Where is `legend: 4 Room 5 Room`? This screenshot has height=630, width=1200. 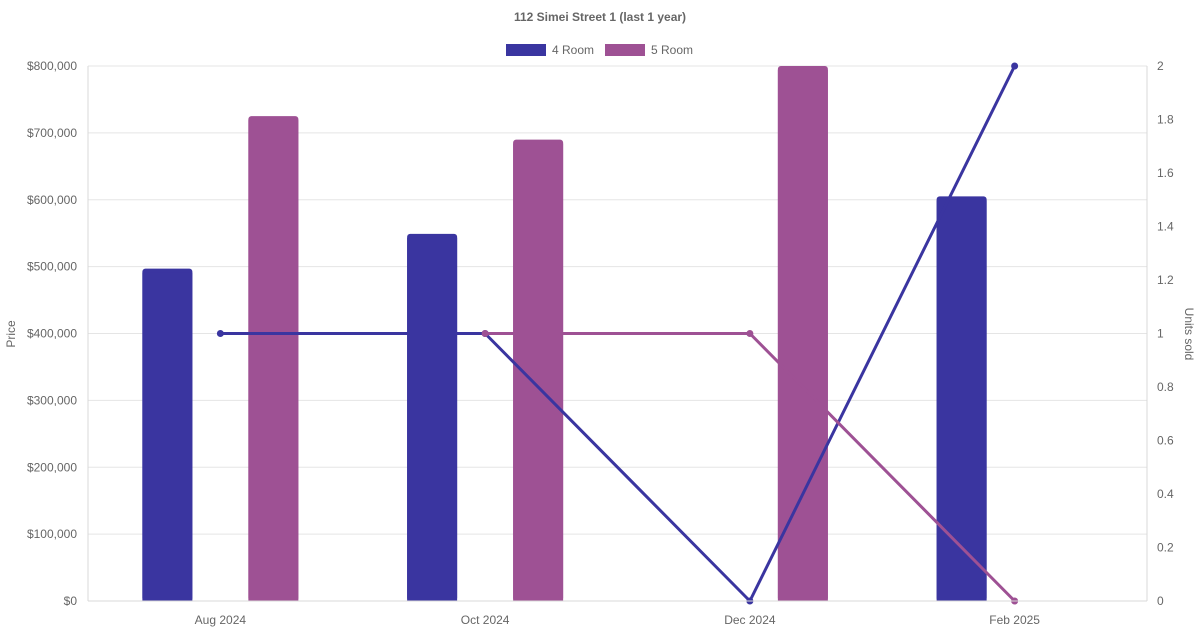
legend: 4 Room 5 Room is located at coordinates (599, 50).